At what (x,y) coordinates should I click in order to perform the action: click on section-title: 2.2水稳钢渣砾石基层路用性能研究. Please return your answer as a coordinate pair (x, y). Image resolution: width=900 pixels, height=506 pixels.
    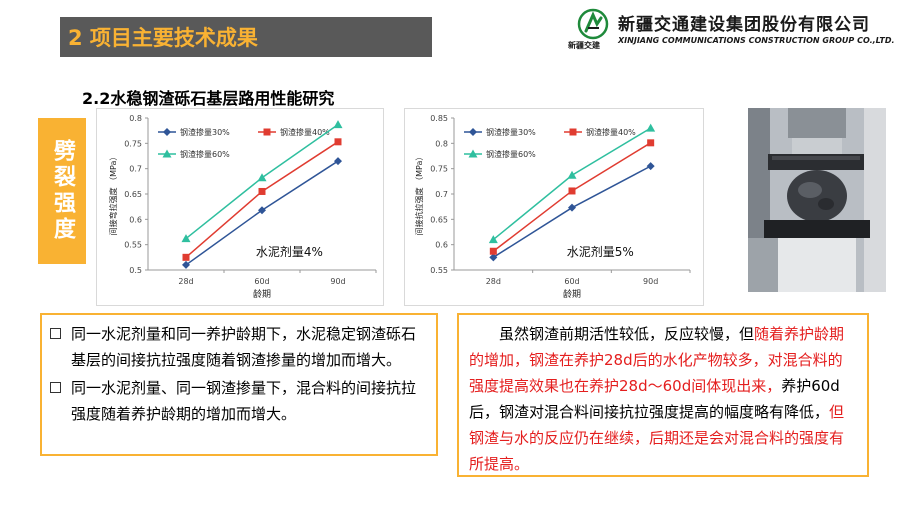
    Looking at the image, I should click on (208, 98).